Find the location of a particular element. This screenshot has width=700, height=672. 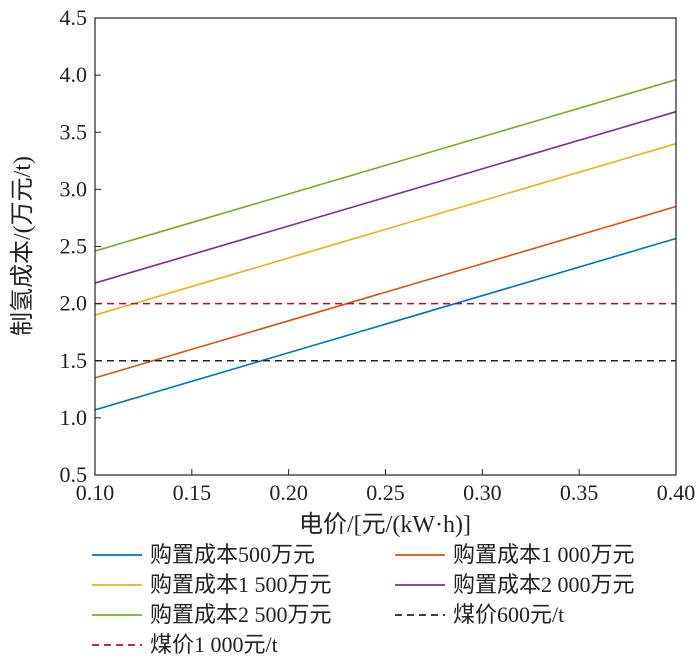

legend-entry: 购置成本2 500万元 is located at coordinates (241, 614).